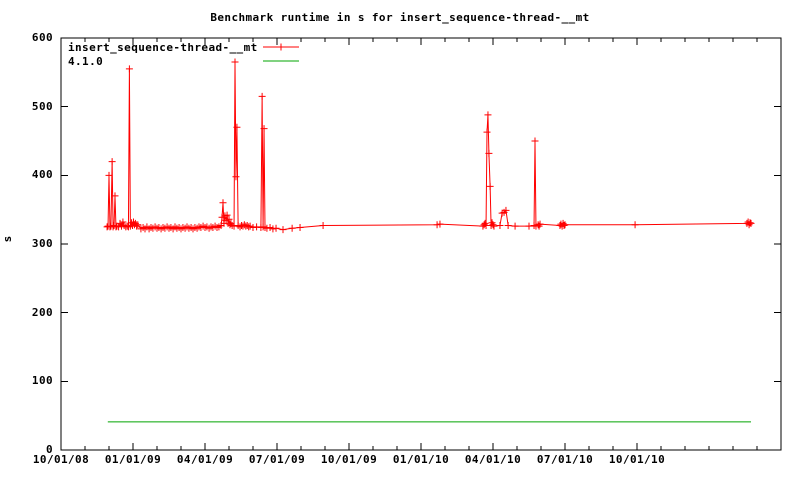  I want to click on x-tick-label: 10/01/10, so click(637, 459).